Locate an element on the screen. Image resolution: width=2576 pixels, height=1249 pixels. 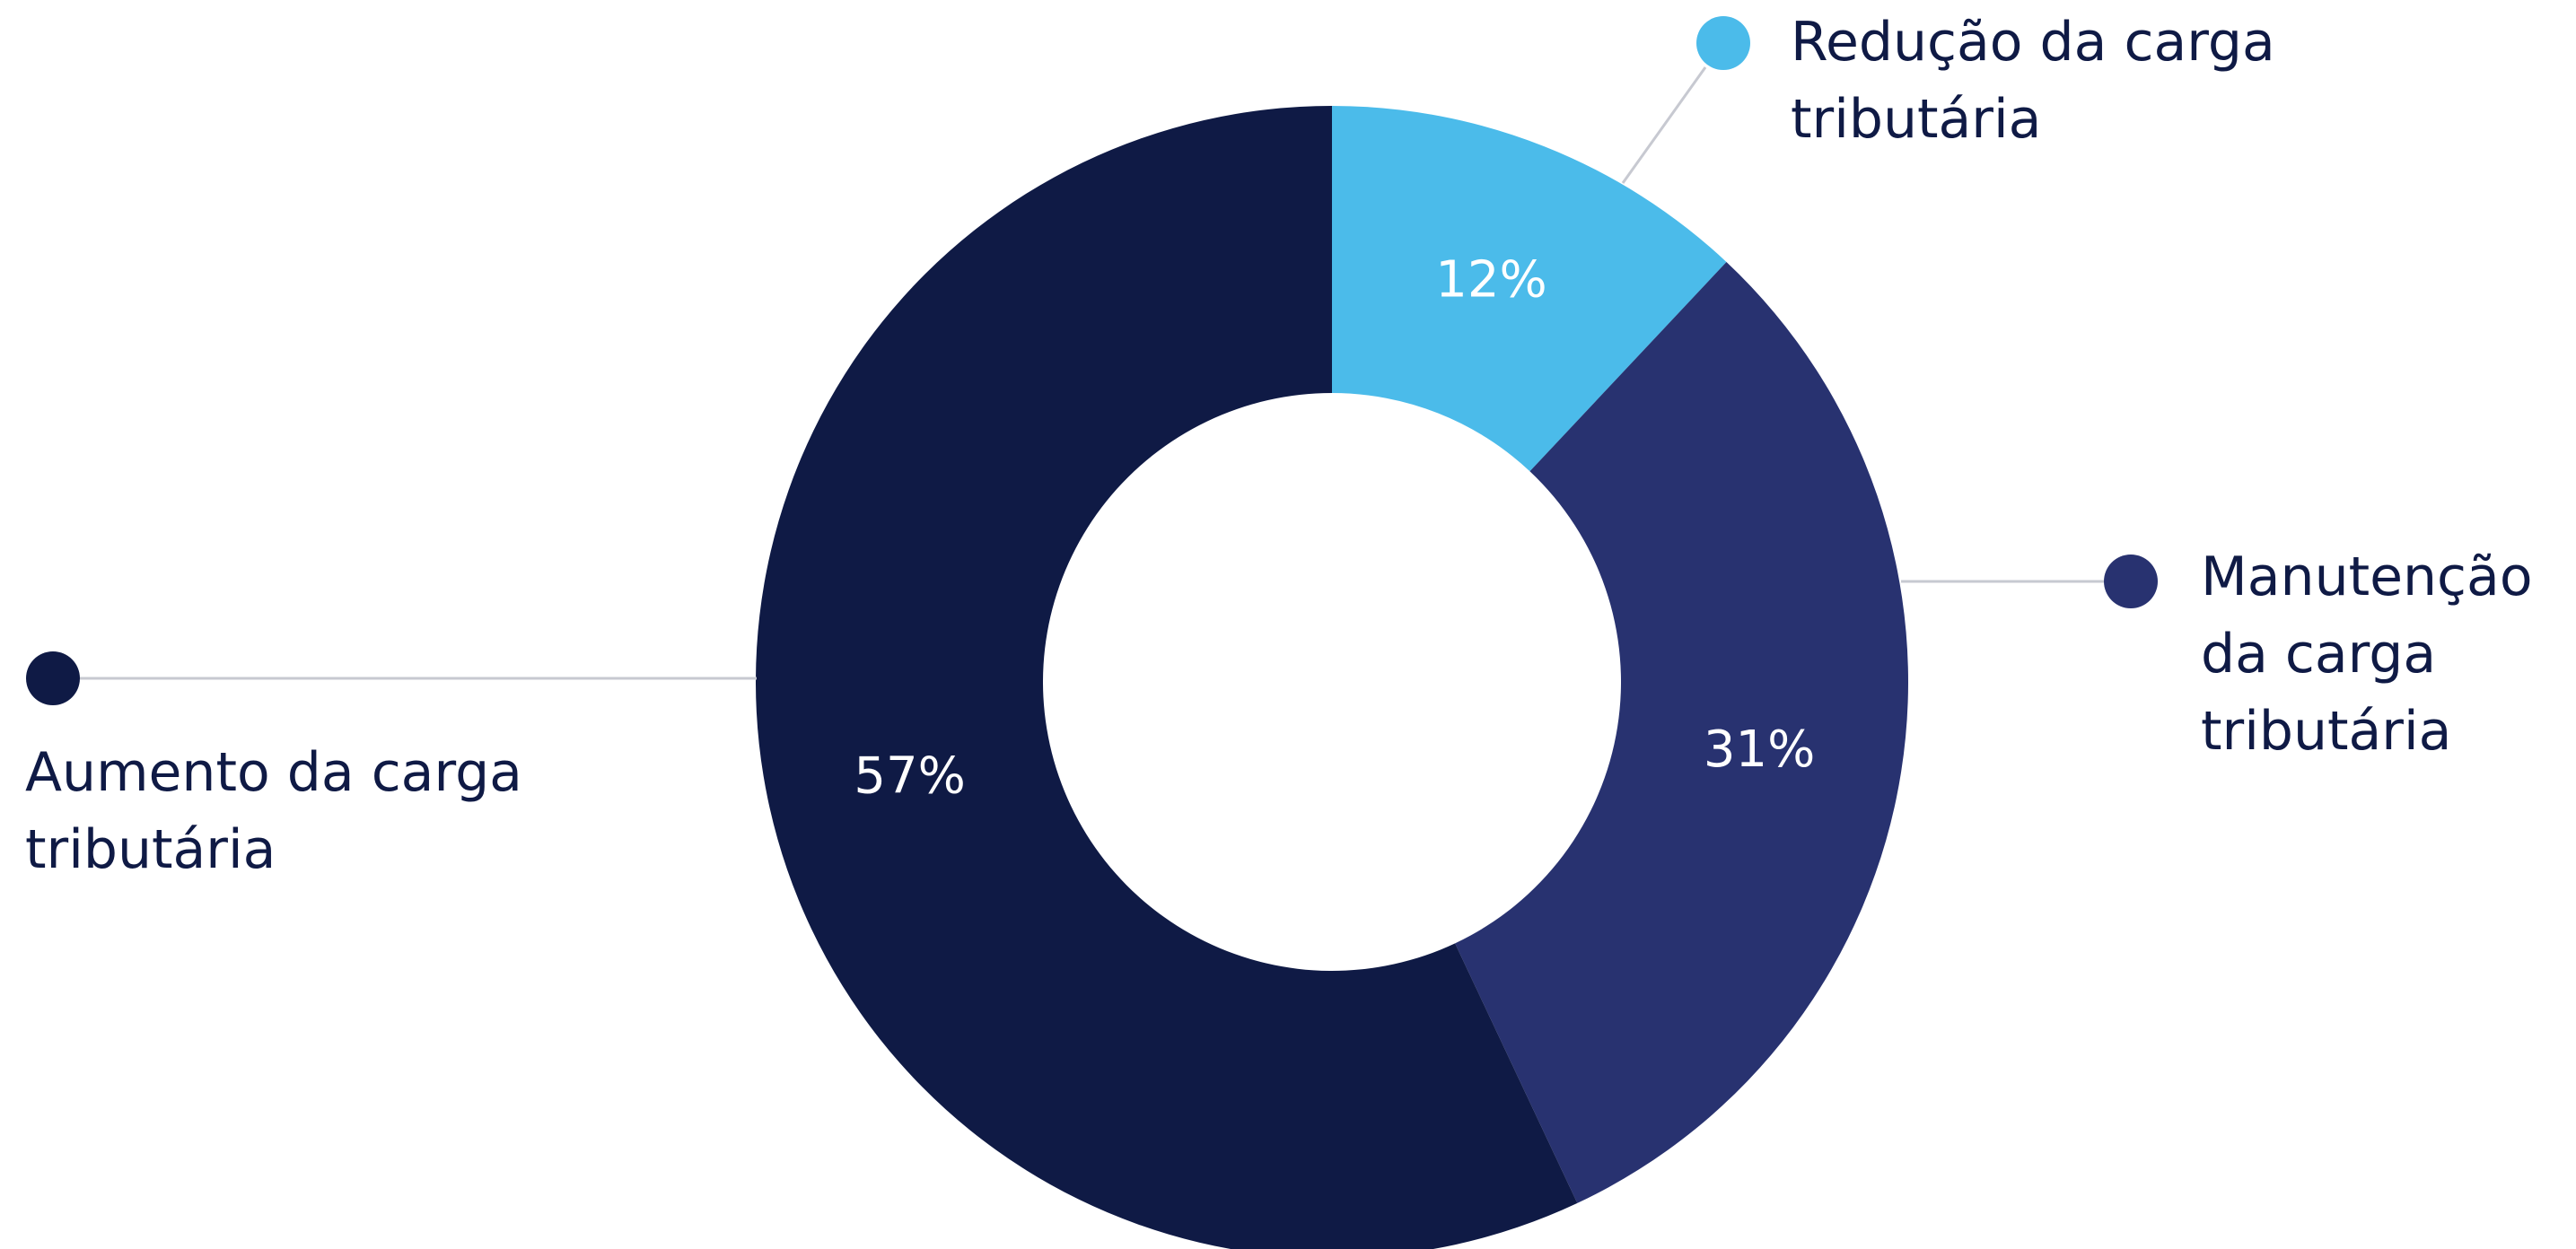
legend-marker-aumento is located at coordinates (53, 678).